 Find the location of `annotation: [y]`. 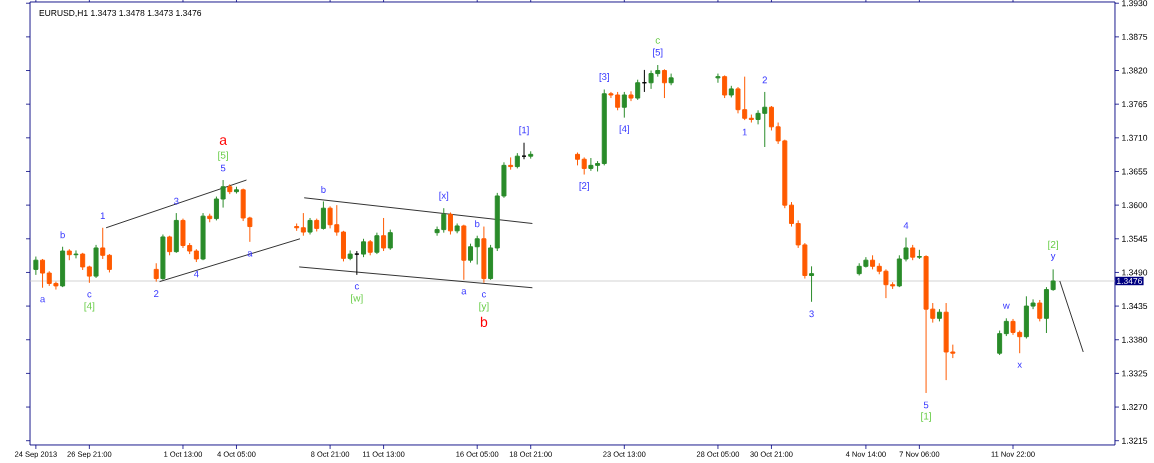

annotation: [y] is located at coordinates (484, 307).